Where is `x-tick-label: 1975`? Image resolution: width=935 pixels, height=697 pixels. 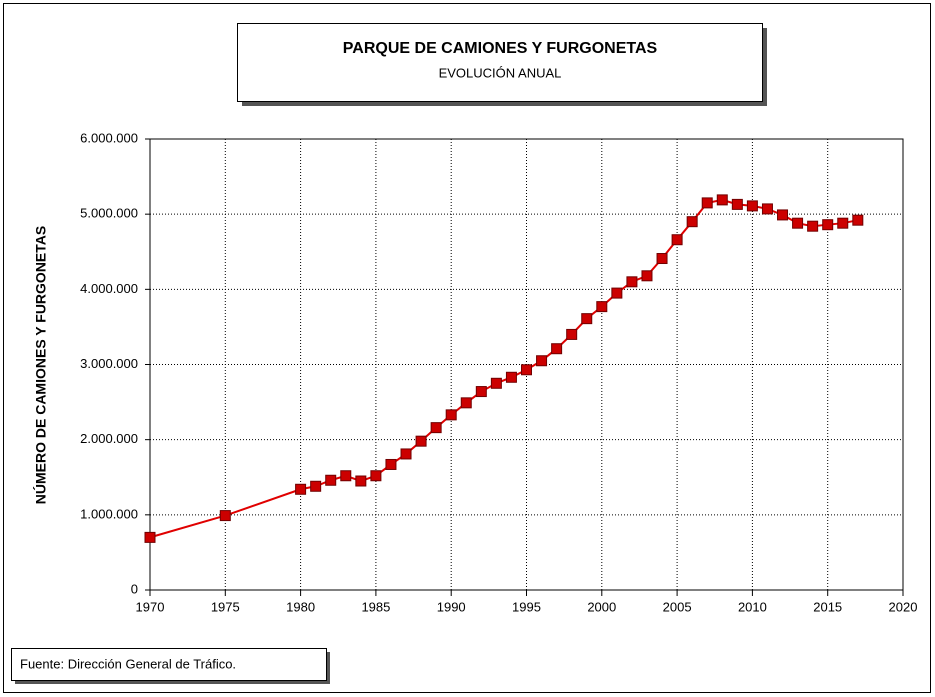
x-tick-label: 1975 is located at coordinates (225, 606).